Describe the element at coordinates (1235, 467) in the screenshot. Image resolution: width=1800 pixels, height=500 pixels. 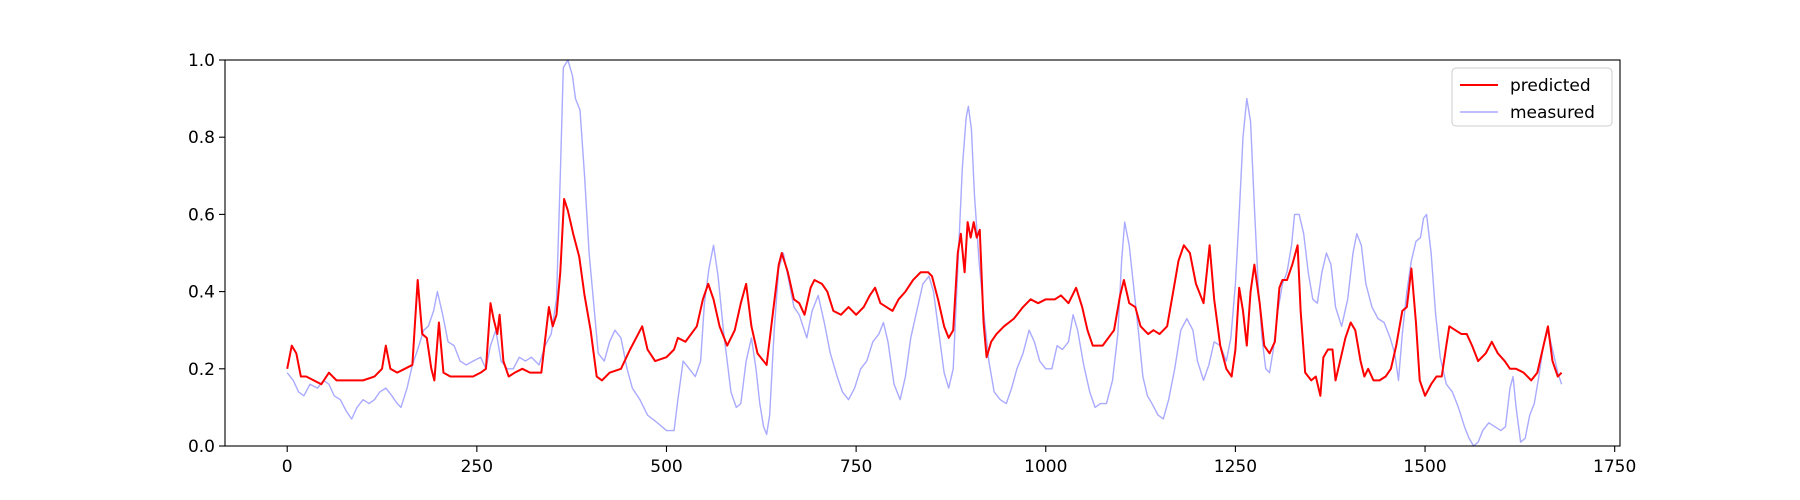
I see `x-tick-label: 1250` at that location.